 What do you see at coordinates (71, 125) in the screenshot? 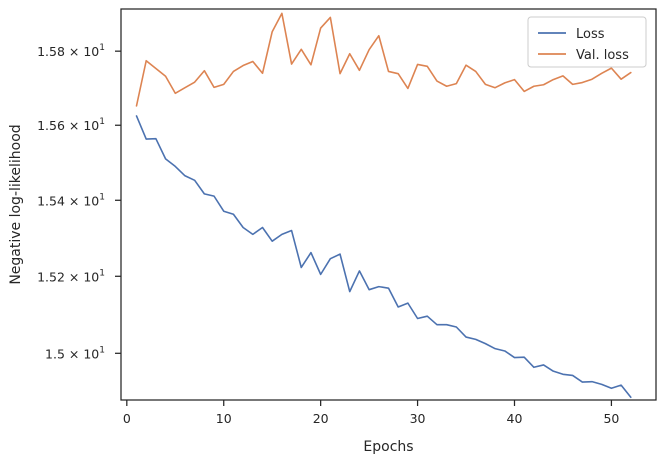
I see `y-tick-label: 1.56 × 101` at bounding box center [71, 125].